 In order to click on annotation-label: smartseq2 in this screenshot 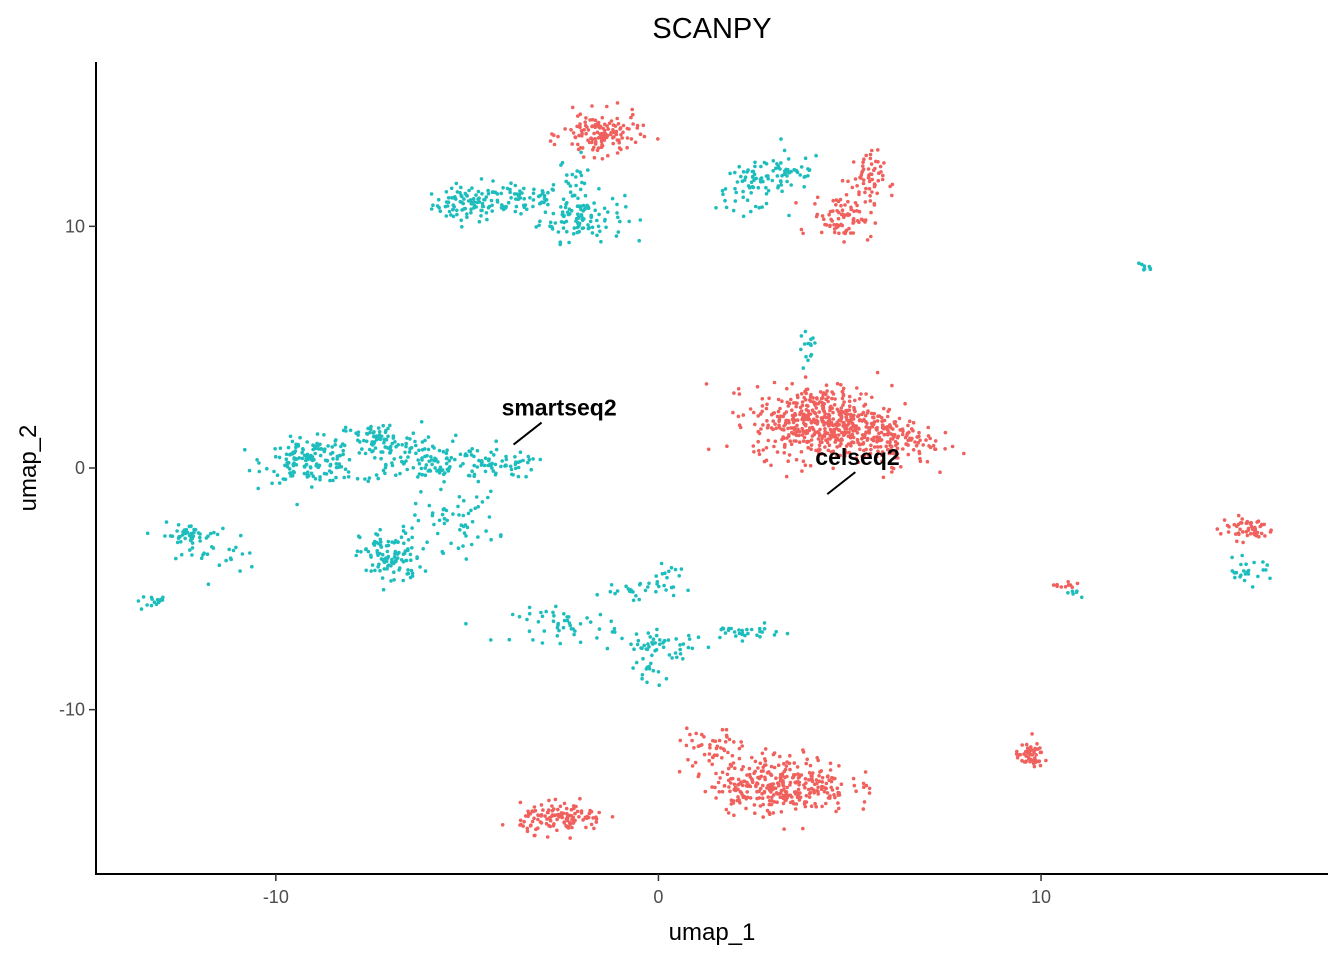, I will do `click(559, 408)`.